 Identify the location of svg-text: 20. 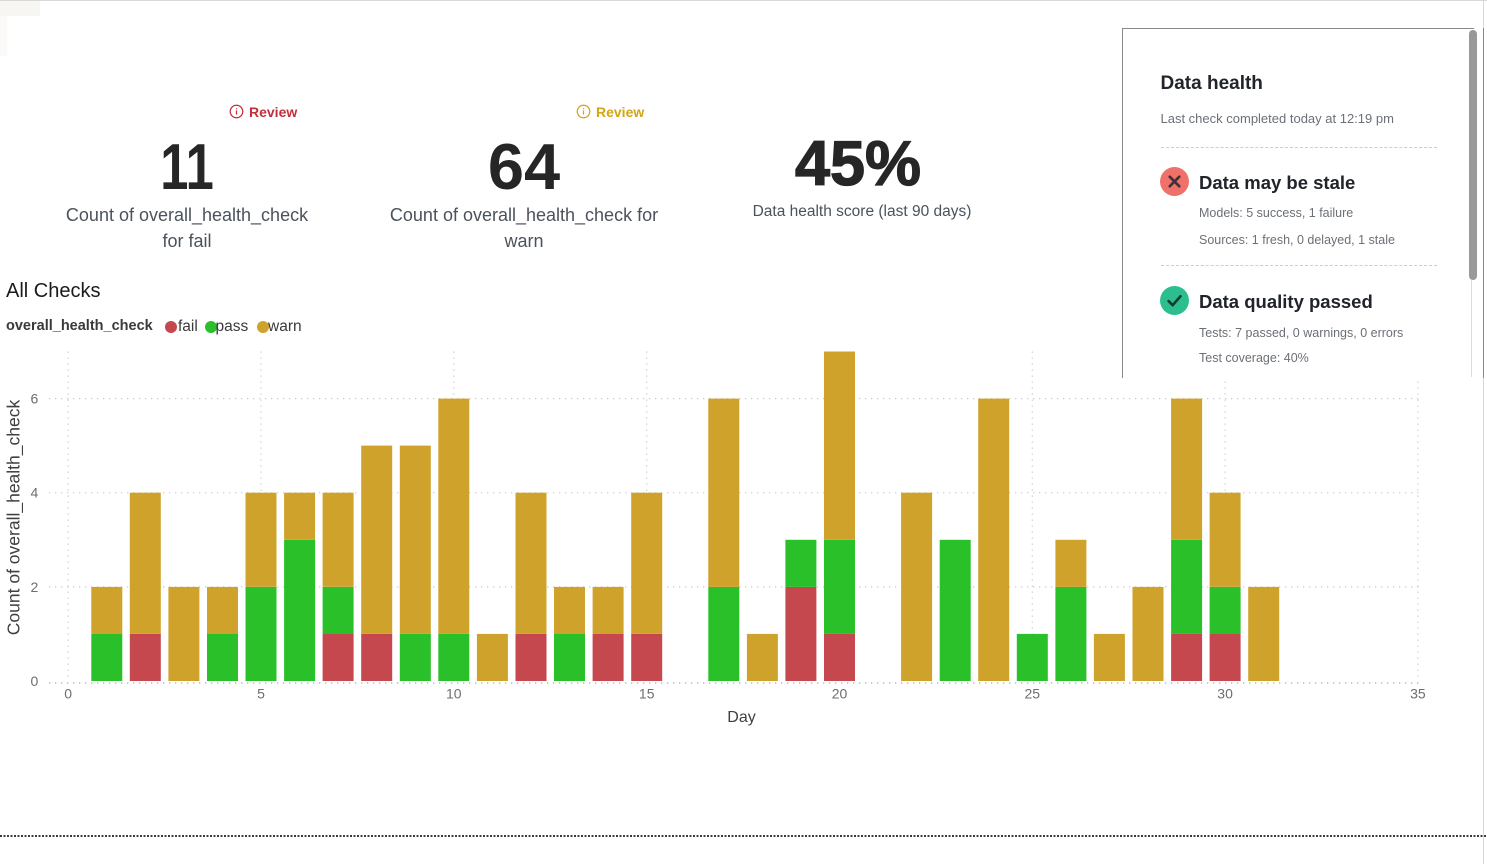
(840, 694).